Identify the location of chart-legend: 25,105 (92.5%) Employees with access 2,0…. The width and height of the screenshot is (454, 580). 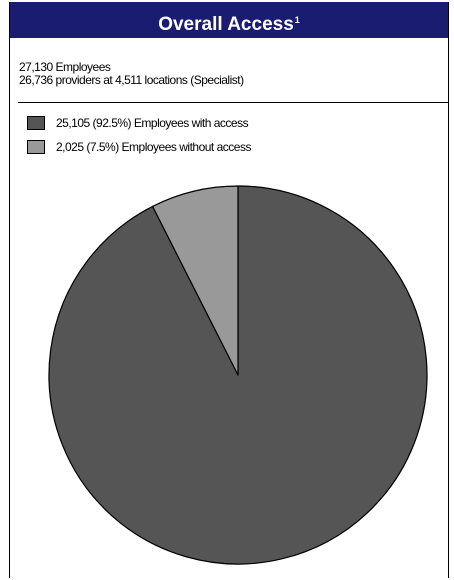
(139, 139).